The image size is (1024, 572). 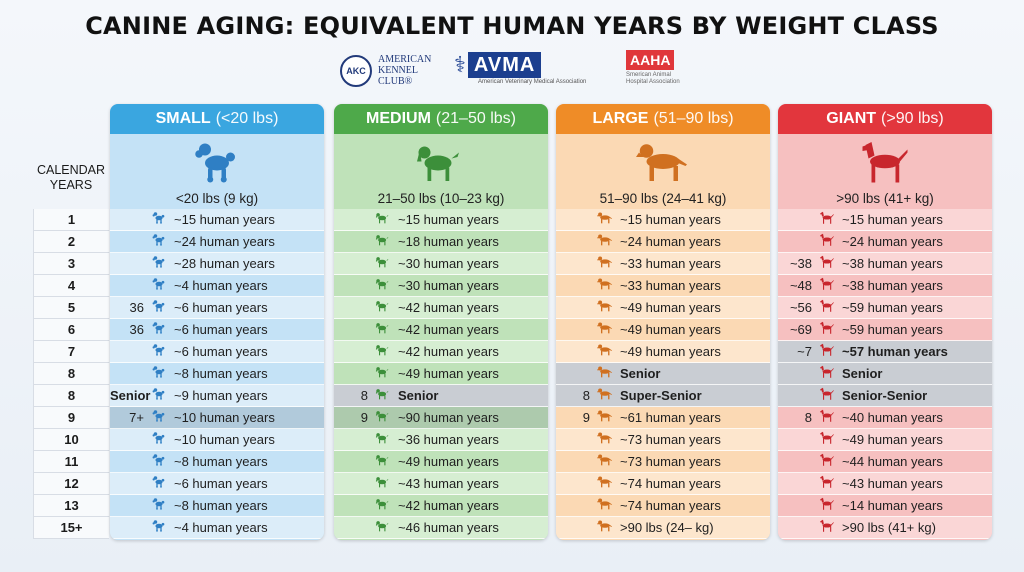 What do you see at coordinates (885, 374) in the screenshot?
I see `age-row: Senior` at bounding box center [885, 374].